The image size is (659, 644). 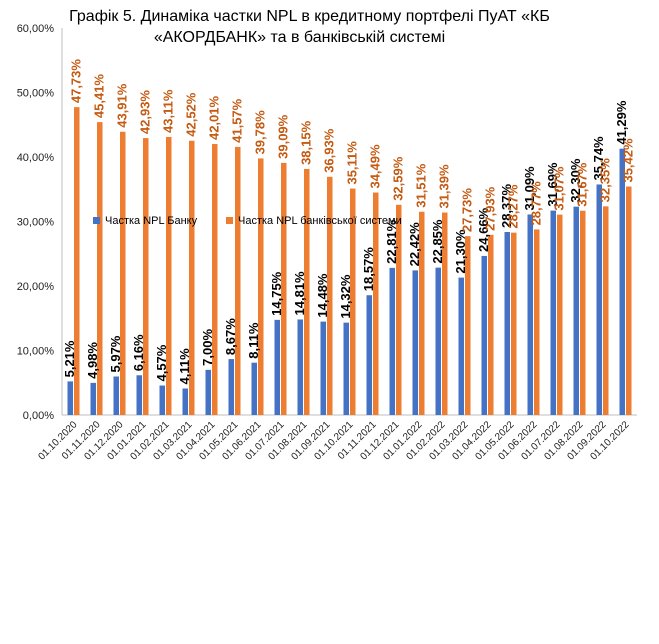 What do you see at coordinates (414, 244) in the screenshot?
I see `data-label-bank: 22,42%` at bounding box center [414, 244].